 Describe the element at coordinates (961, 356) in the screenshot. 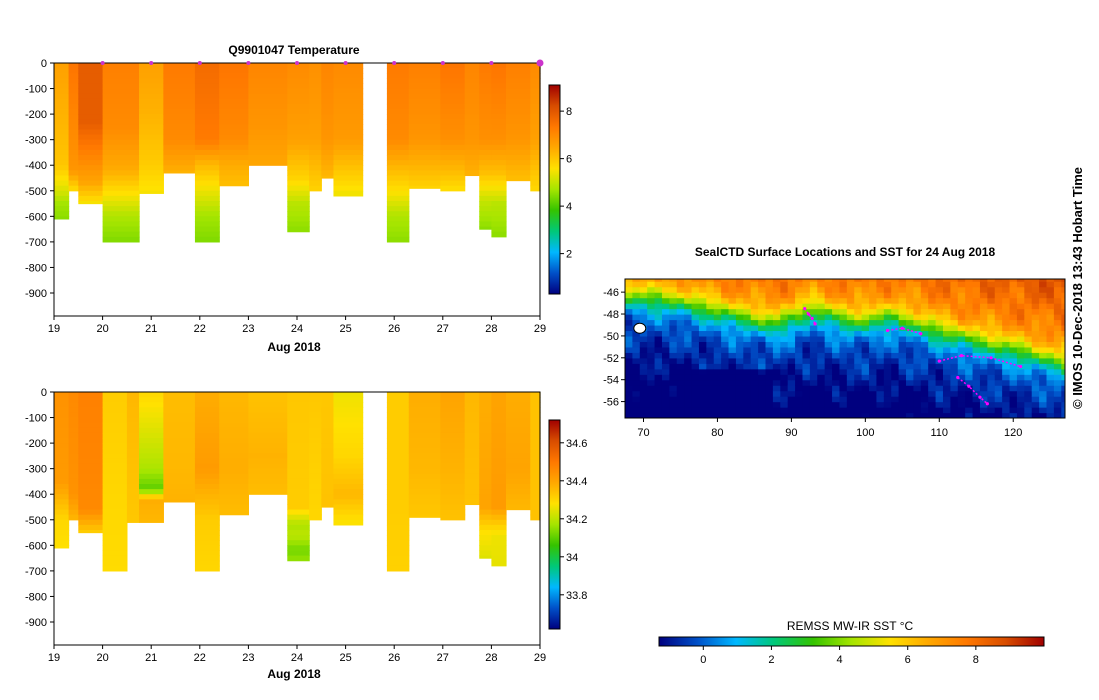

I see `seal-location` at that location.